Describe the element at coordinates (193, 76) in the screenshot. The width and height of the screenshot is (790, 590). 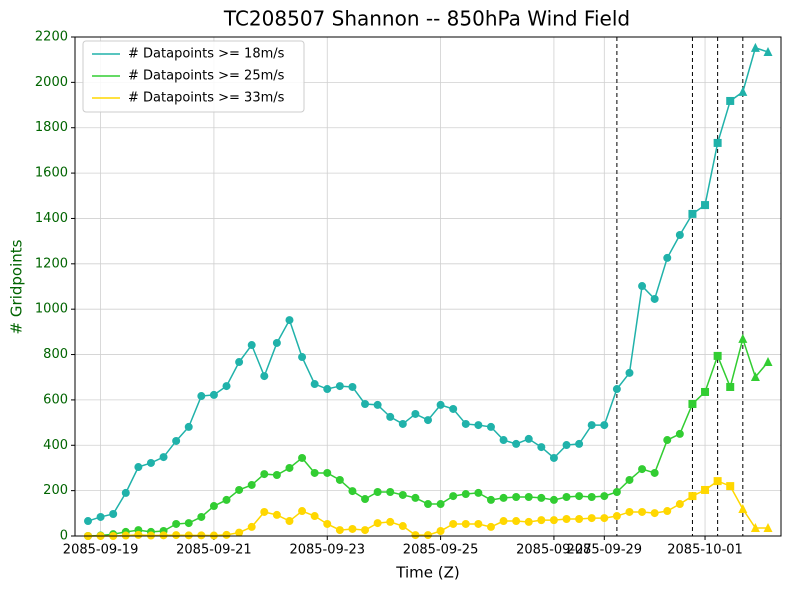
I see `legend-box` at that location.